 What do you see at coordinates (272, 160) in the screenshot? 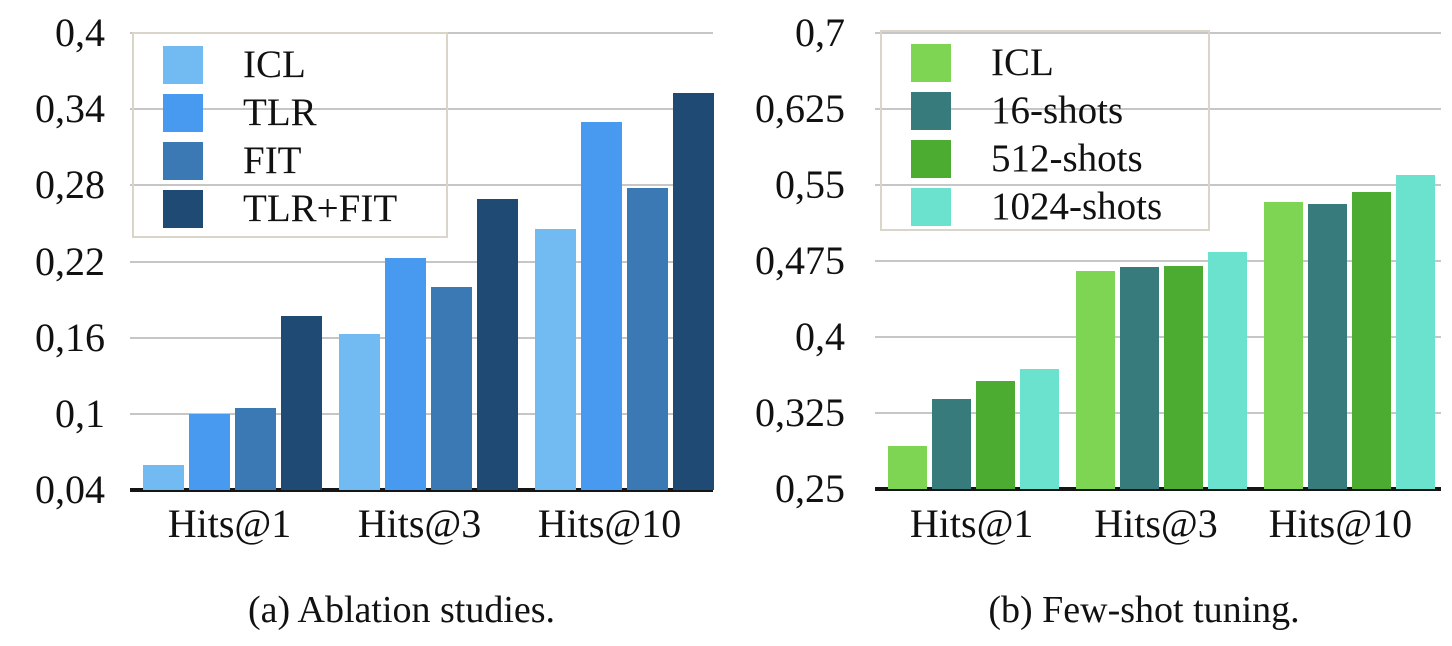
I see `legend-label: FIT` at bounding box center [272, 160].